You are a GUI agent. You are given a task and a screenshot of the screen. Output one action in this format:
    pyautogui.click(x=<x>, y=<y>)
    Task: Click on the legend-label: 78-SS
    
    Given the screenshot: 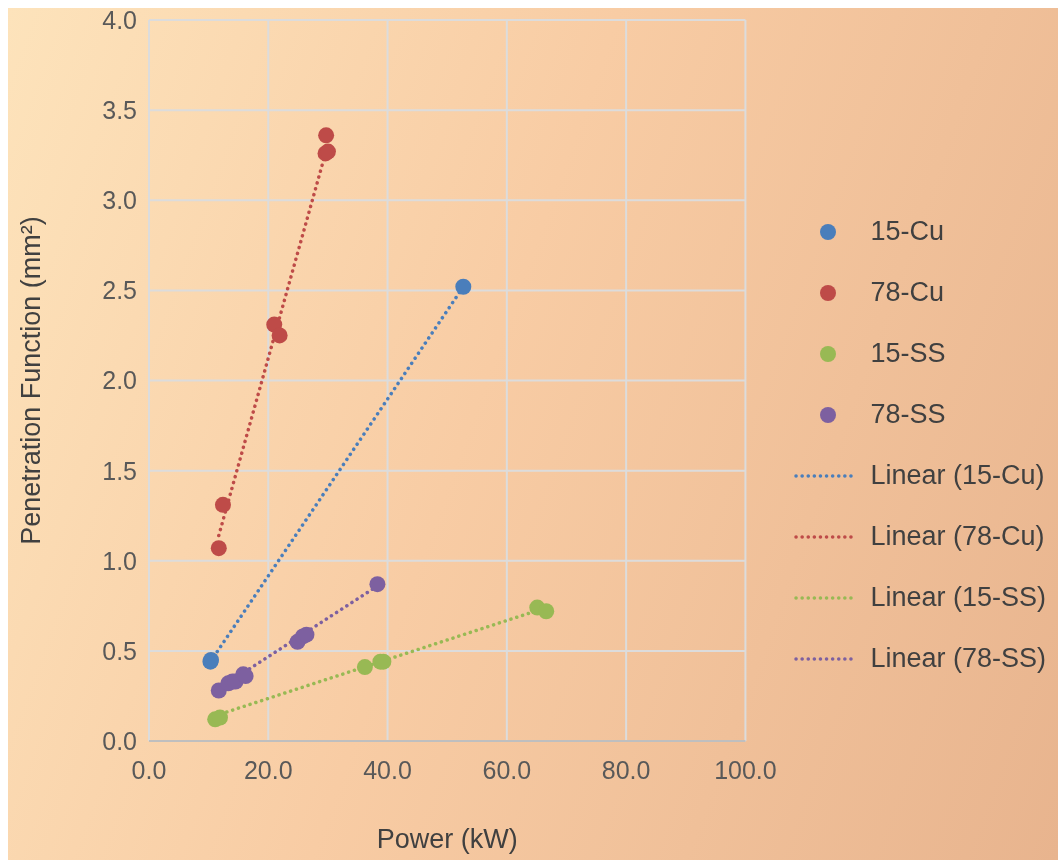 What is the action you would take?
    pyautogui.click(x=908, y=414)
    